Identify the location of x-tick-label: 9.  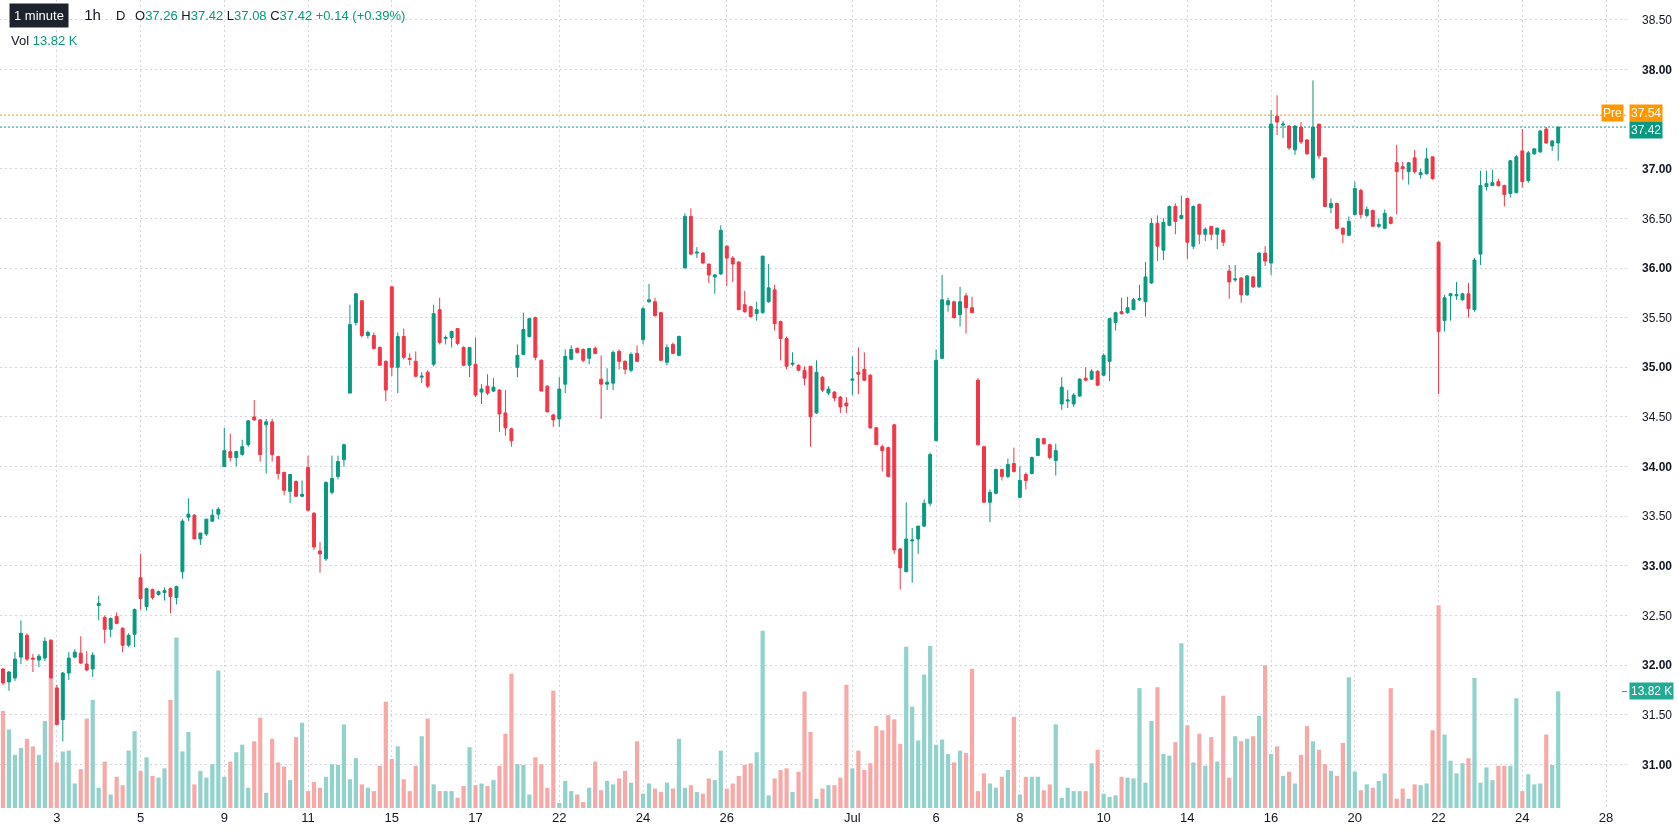
(224, 817).